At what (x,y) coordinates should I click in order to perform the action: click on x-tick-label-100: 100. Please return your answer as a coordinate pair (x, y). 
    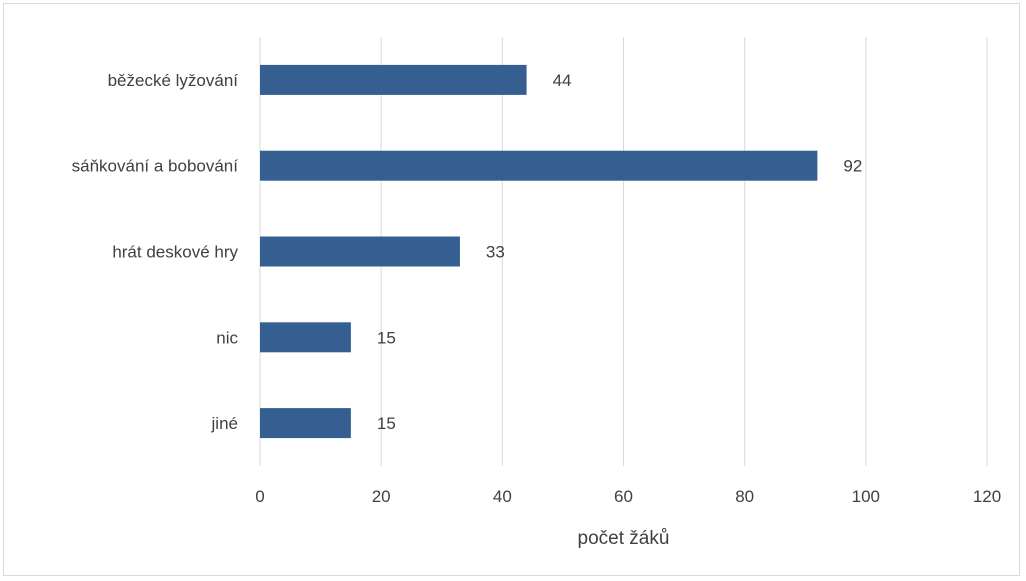
    Looking at the image, I should click on (866, 496).